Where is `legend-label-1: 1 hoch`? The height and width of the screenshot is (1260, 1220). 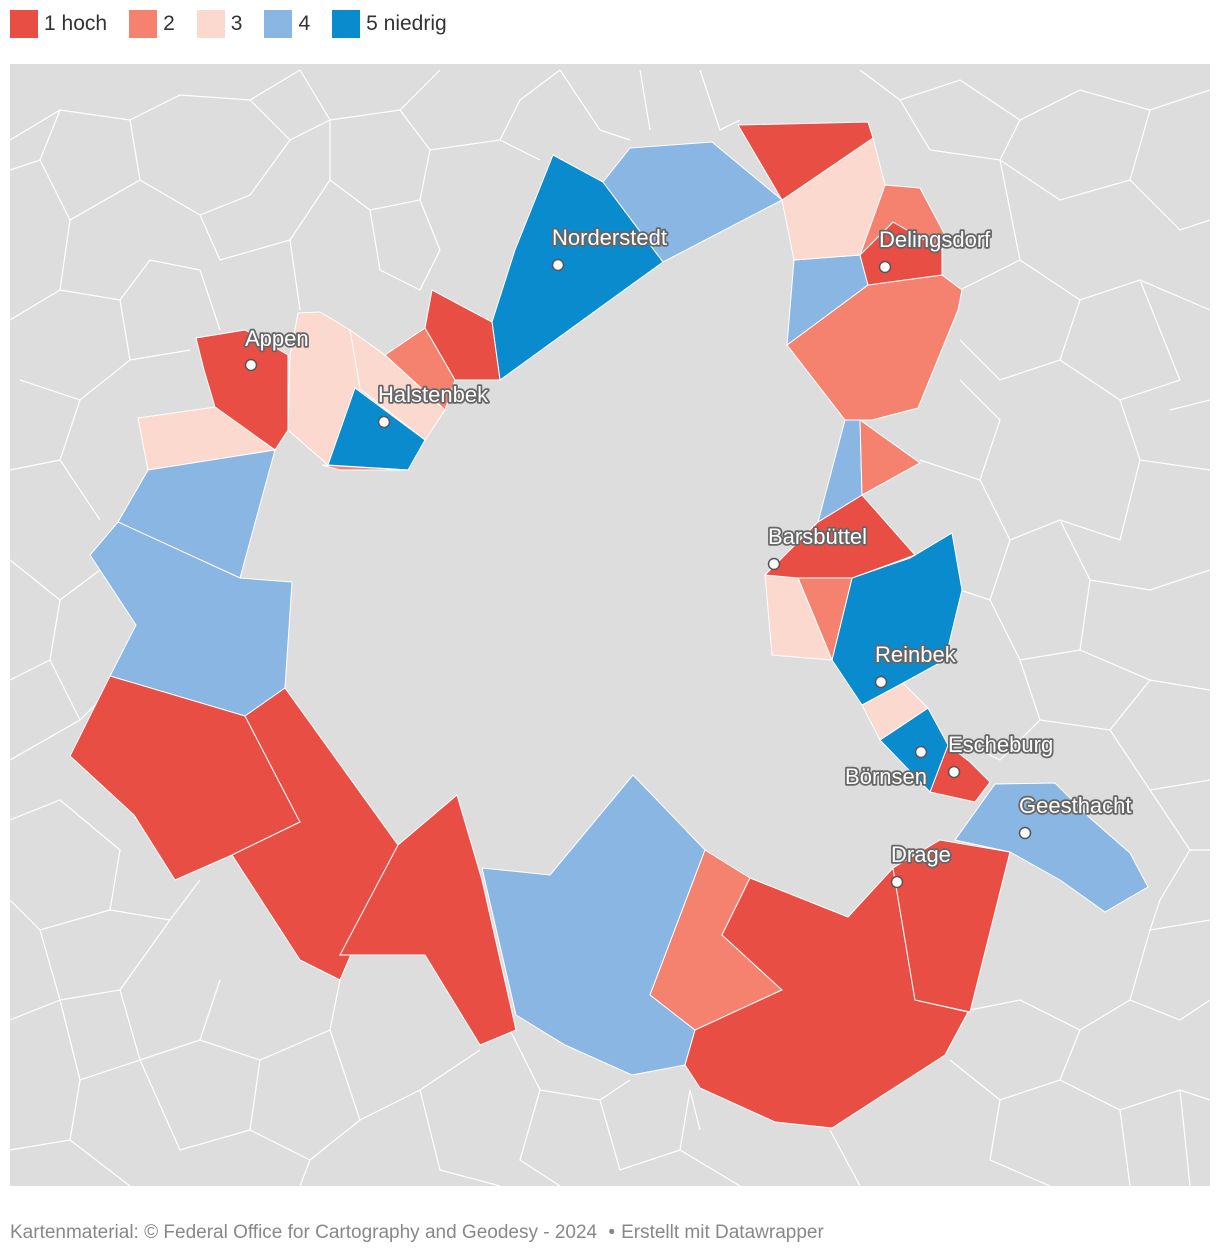 legend-label-1: 1 hoch is located at coordinates (76, 23).